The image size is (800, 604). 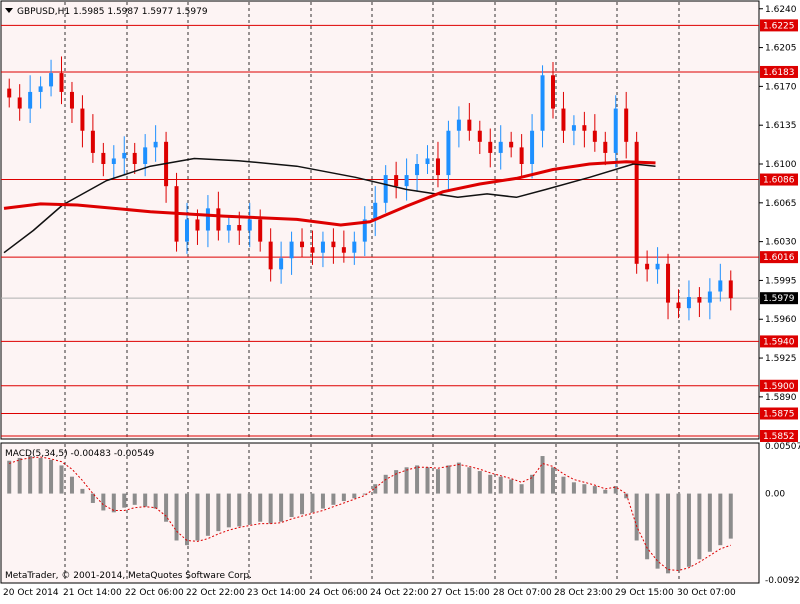 I want to click on x-tick-label: 24 Oct 06:00, so click(x=338, y=593).